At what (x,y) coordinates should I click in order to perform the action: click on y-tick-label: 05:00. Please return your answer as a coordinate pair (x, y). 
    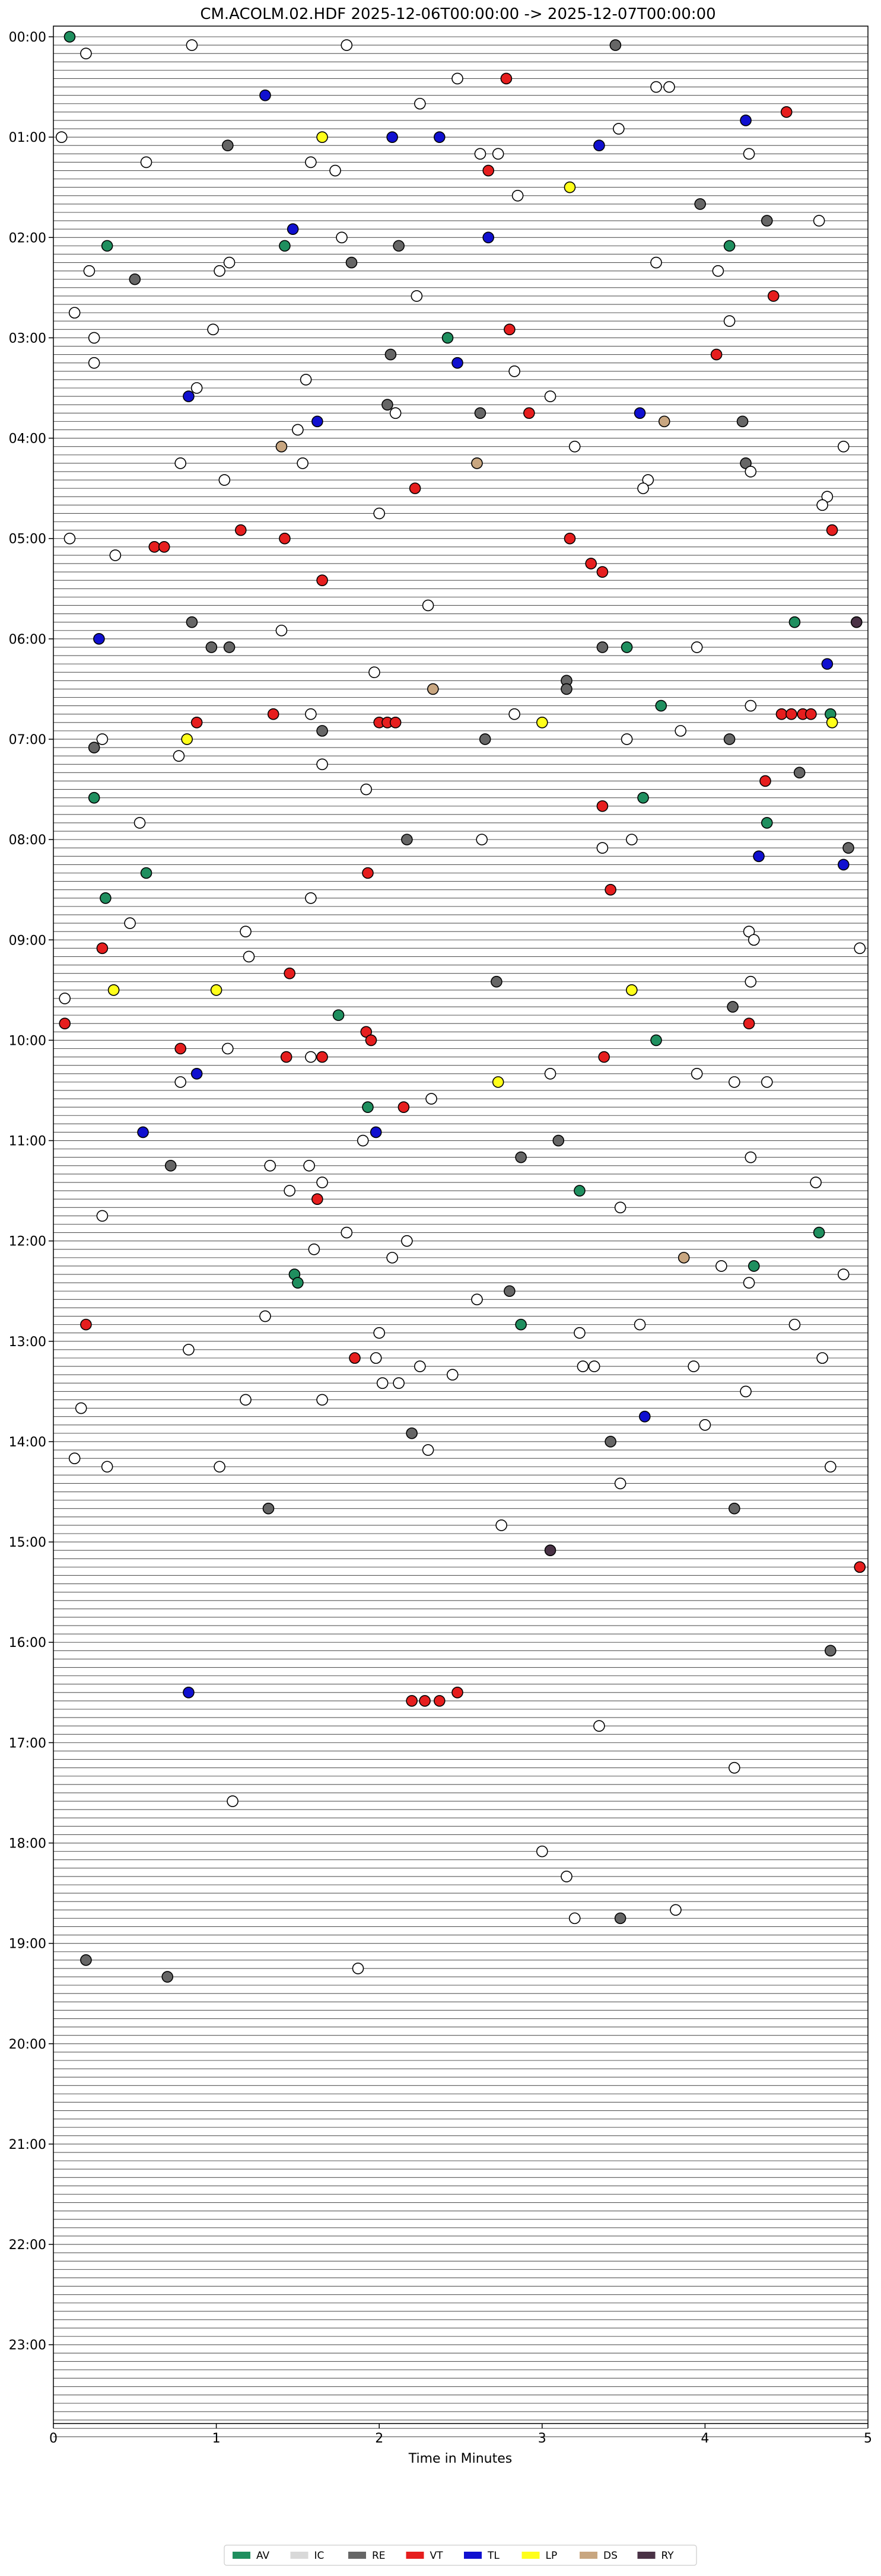
    Looking at the image, I should click on (27, 539).